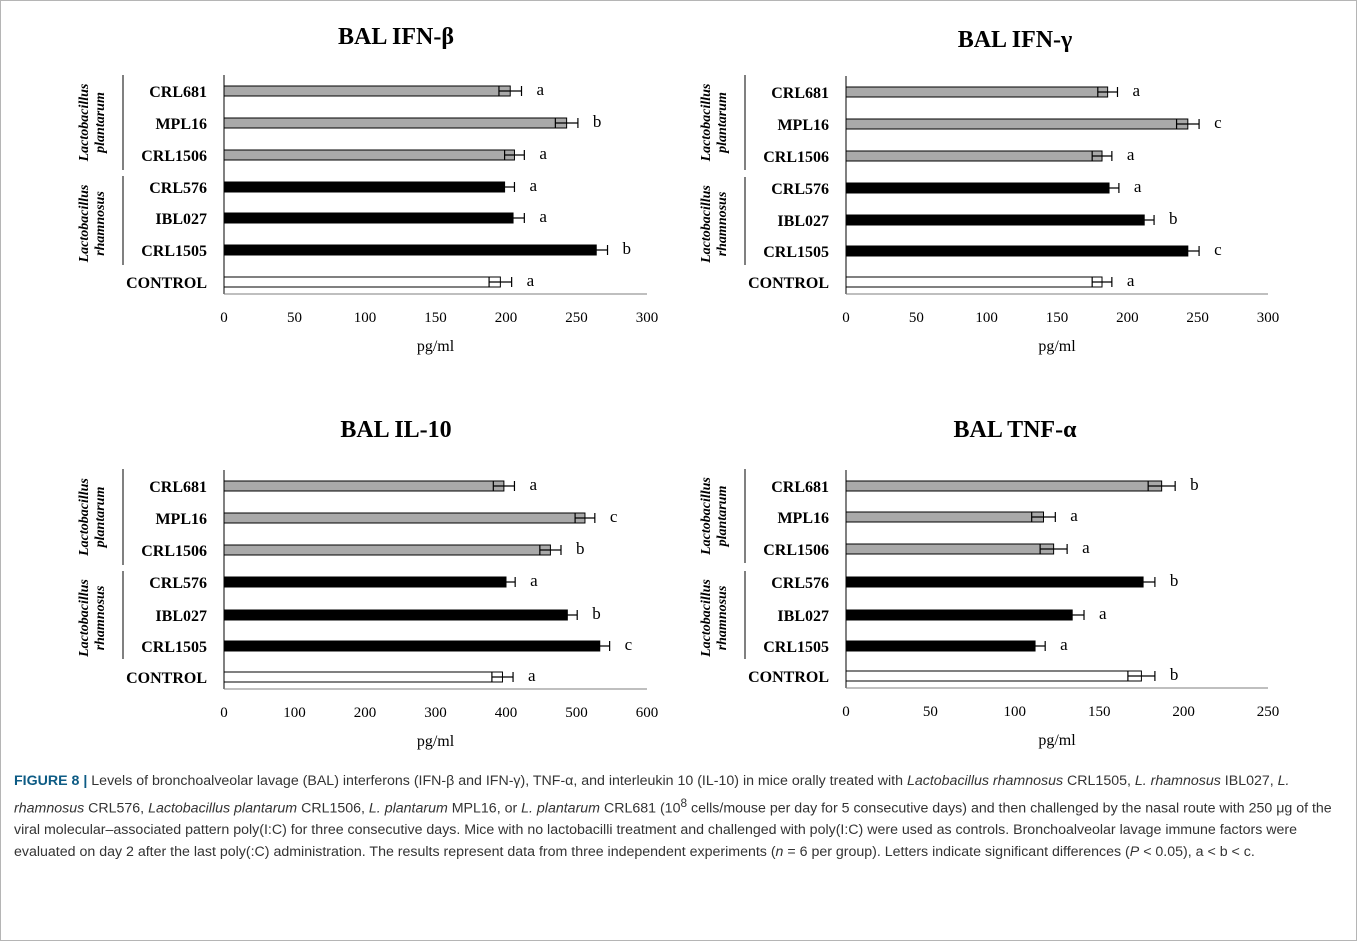  What do you see at coordinates (1268, 712) in the screenshot?
I see `x-tick-label: 250` at bounding box center [1268, 712].